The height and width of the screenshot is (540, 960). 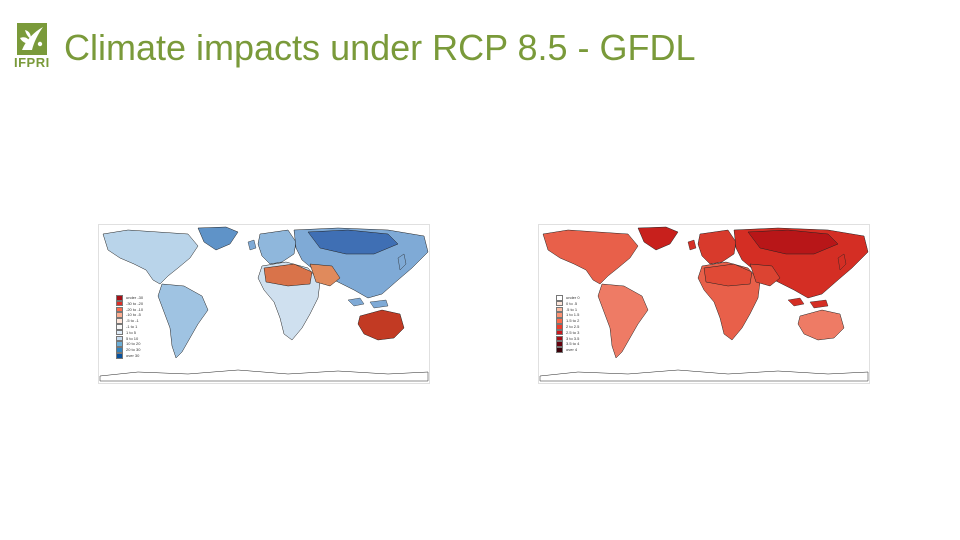 I want to click on legend-label: 1 to 1.5, so click(x=573, y=315).